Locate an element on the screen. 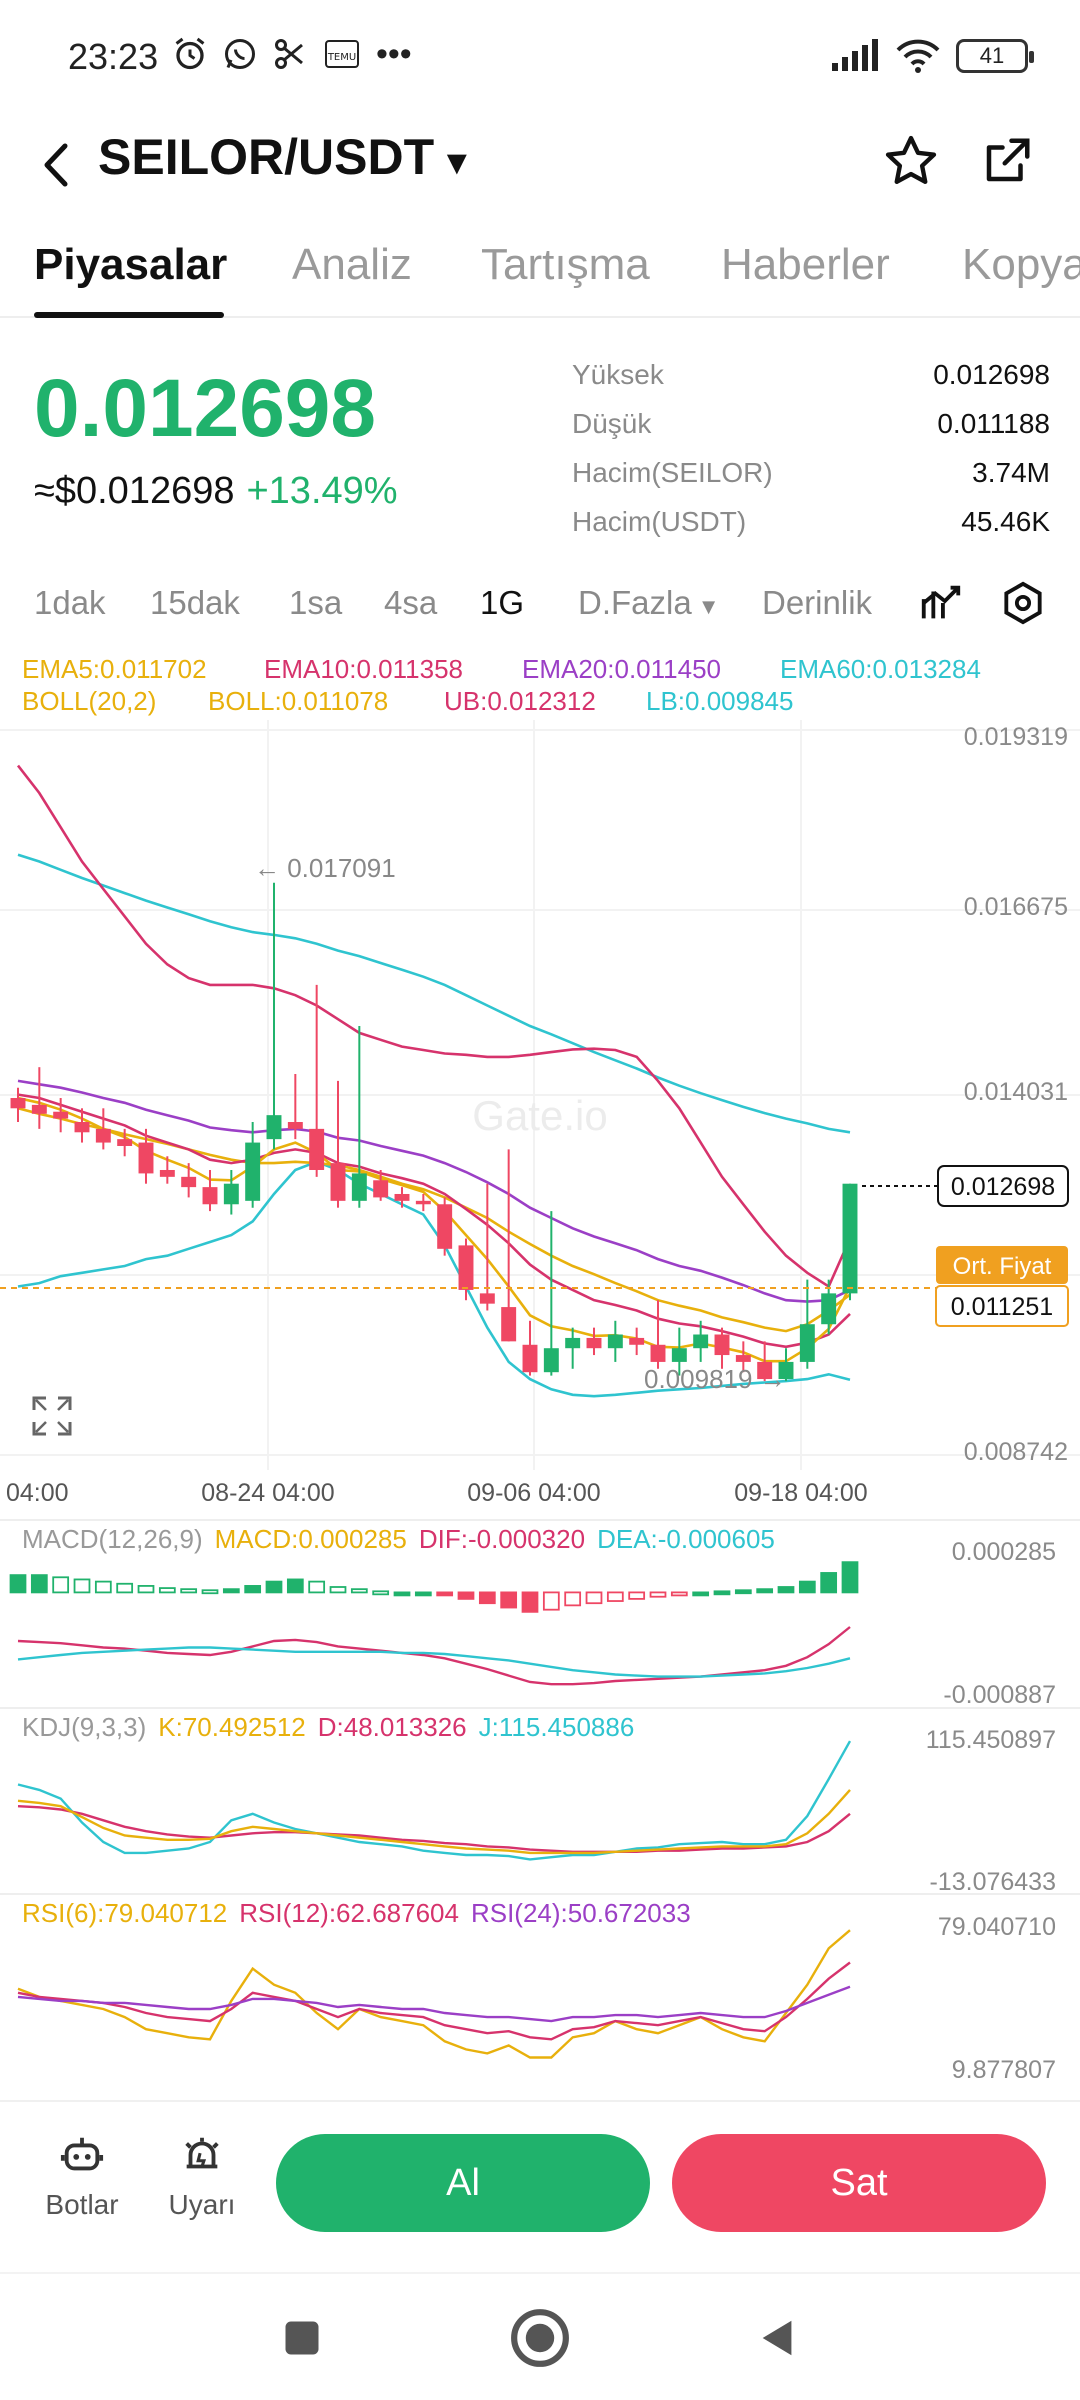 This screenshot has height=2400, width=1080. rsi-legend-6: RSI(6):79.040712 is located at coordinates (124, 1913).